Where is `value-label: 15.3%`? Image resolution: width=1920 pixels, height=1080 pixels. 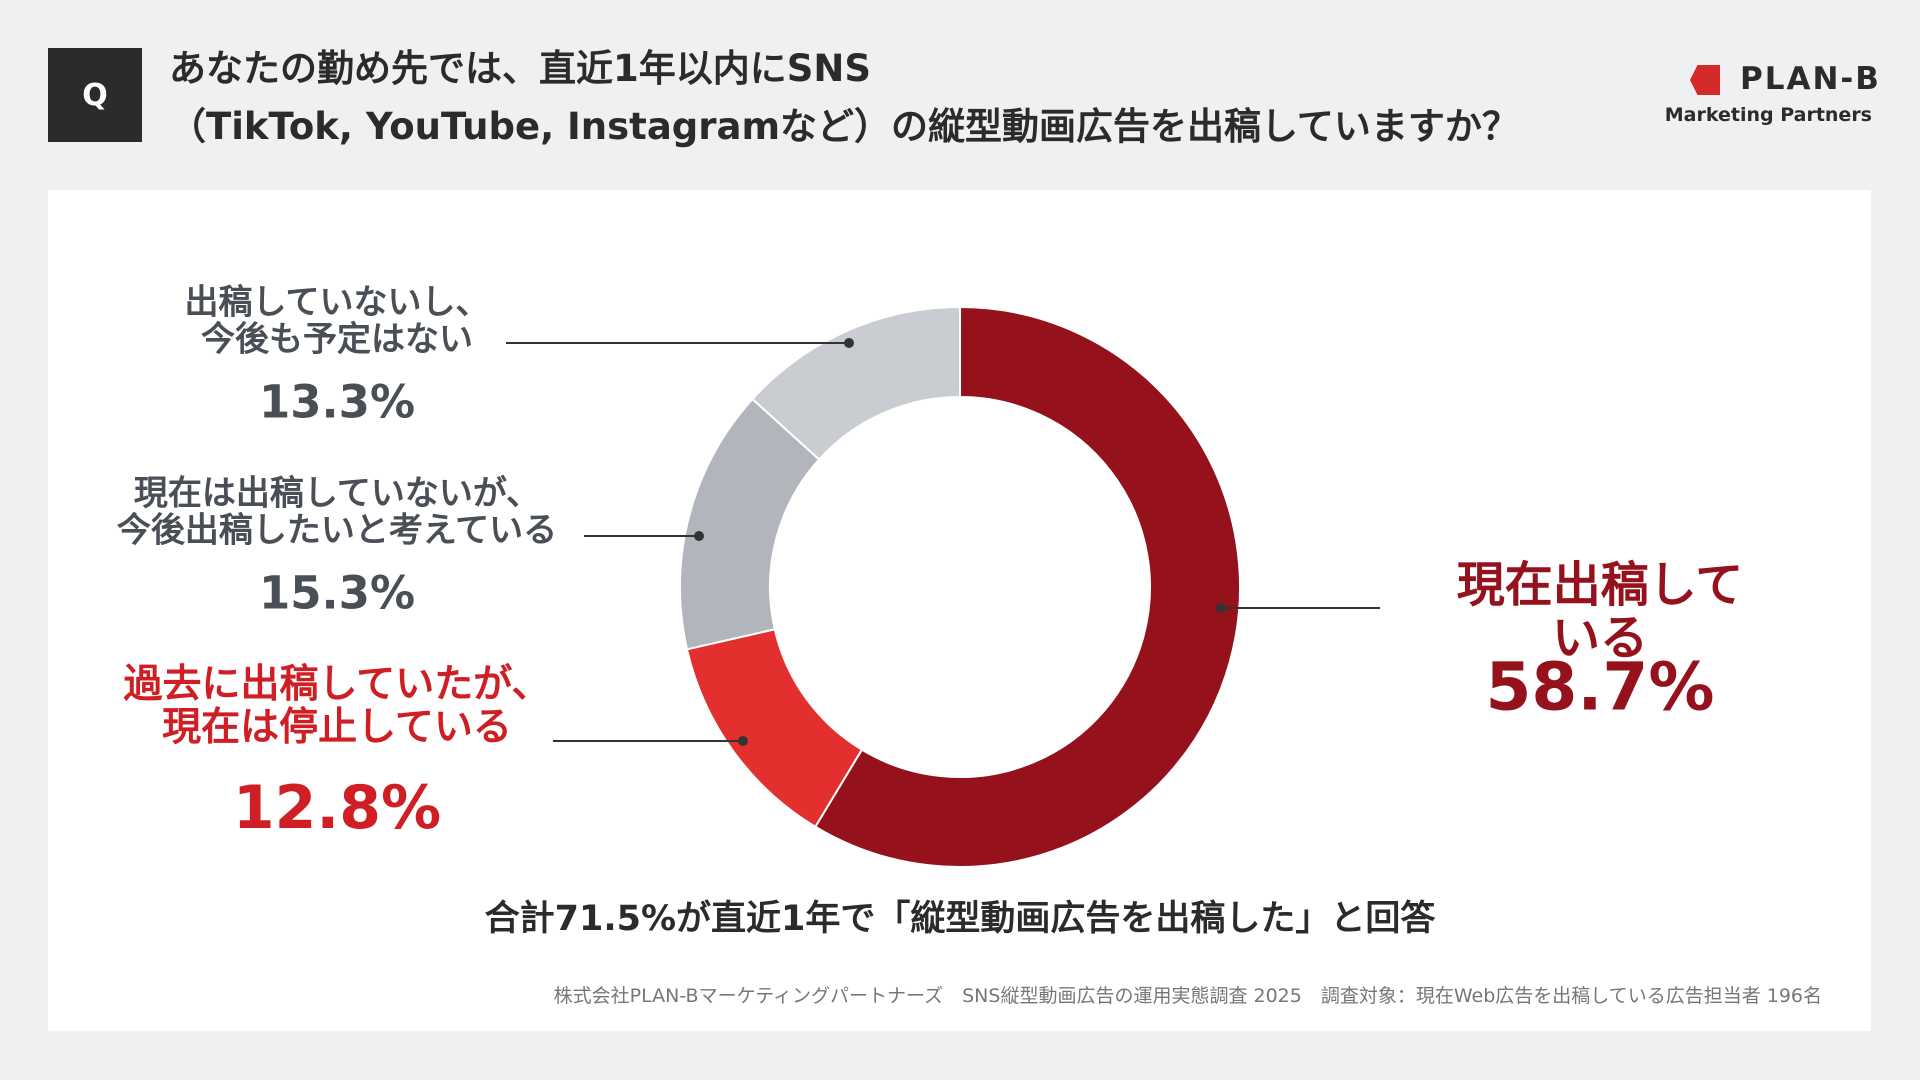 value-label: 15.3% is located at coordinates (337, 593).